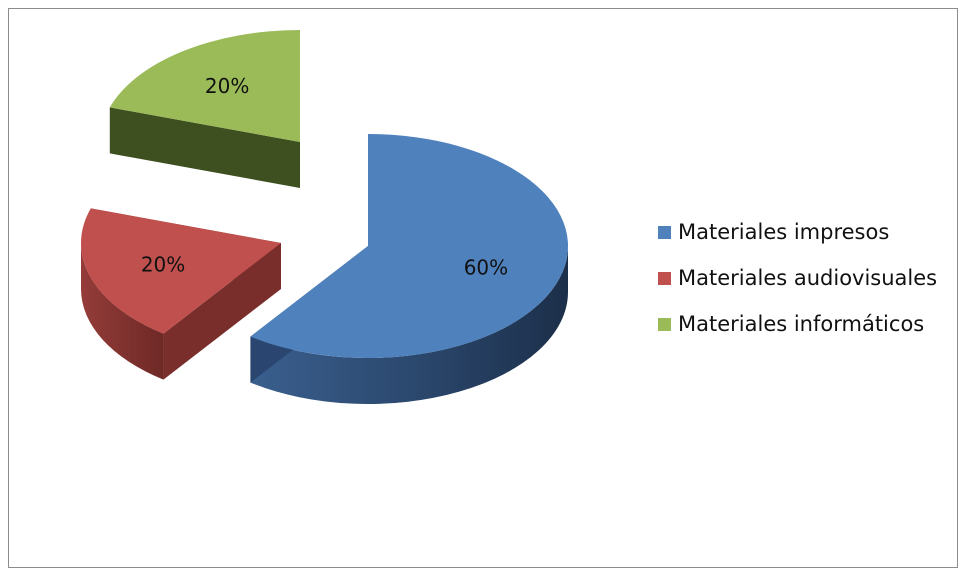 The width and height of the screenshot is (960, 568). I want to click on legend-label-informaticos: Materiales informáticos, so click(801, 324).